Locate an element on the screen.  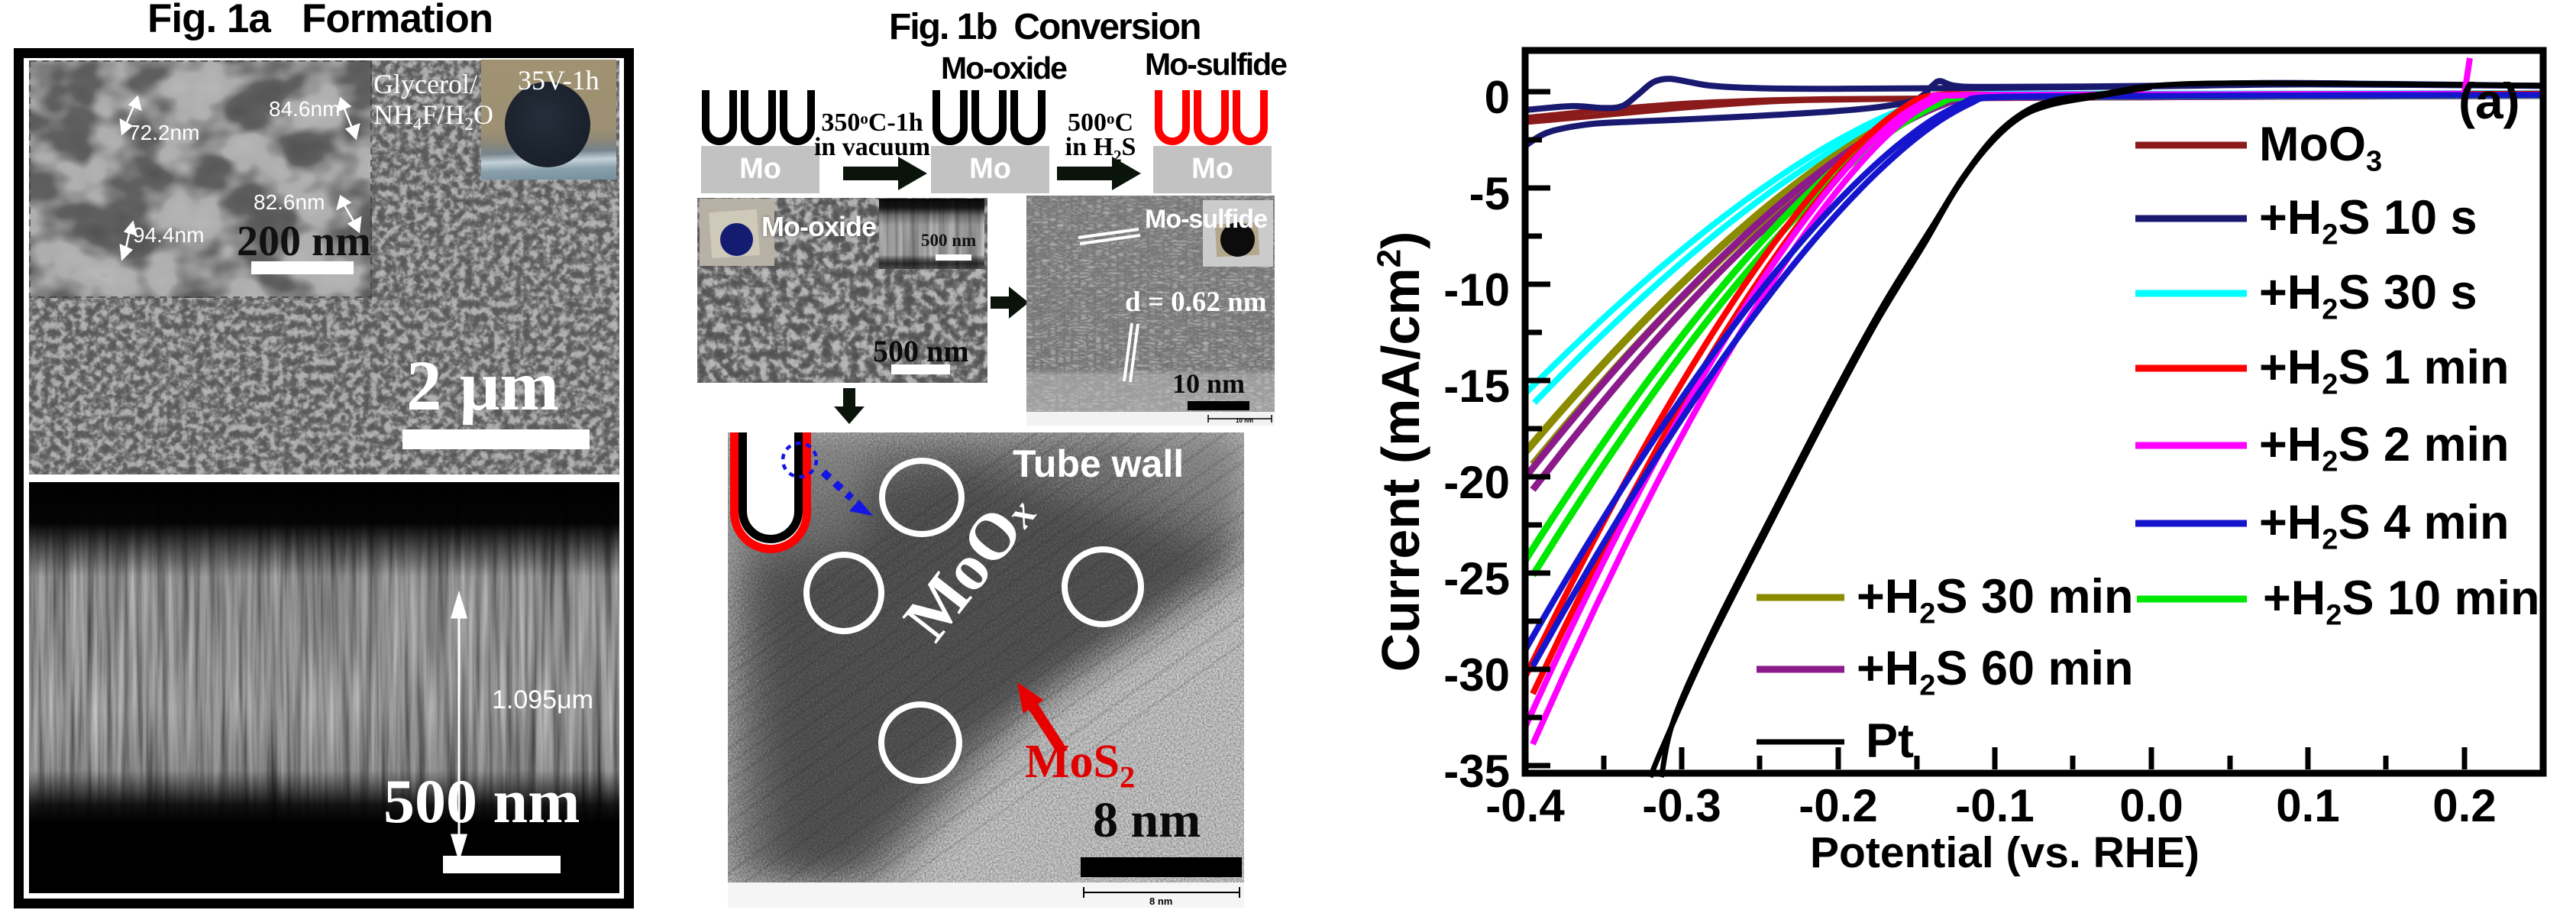
svg-text: 8 nm is located at coordinates (1160, 900).